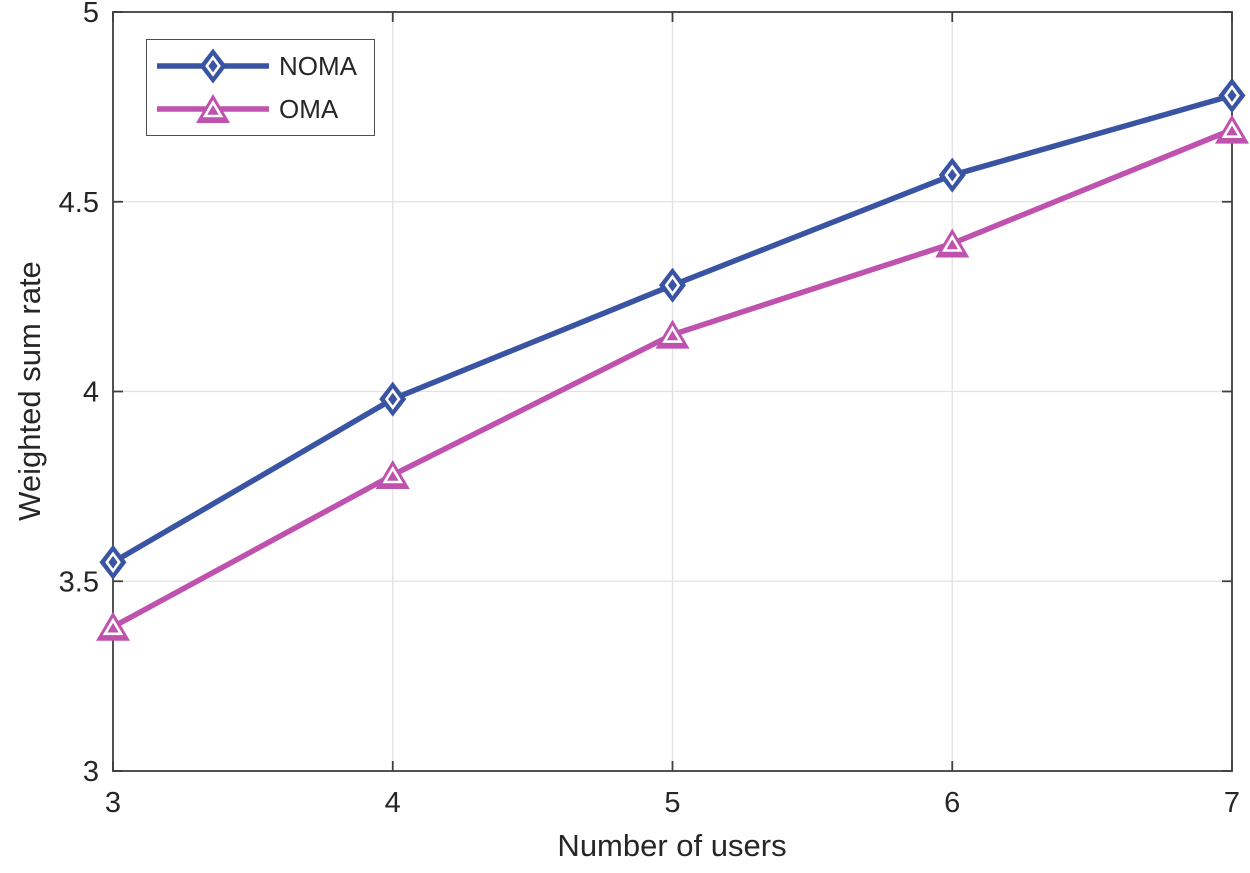  Describe the element at coordinates (318, 66) in the screenshot. I see `legend-label-noma: NOMA` at that location.